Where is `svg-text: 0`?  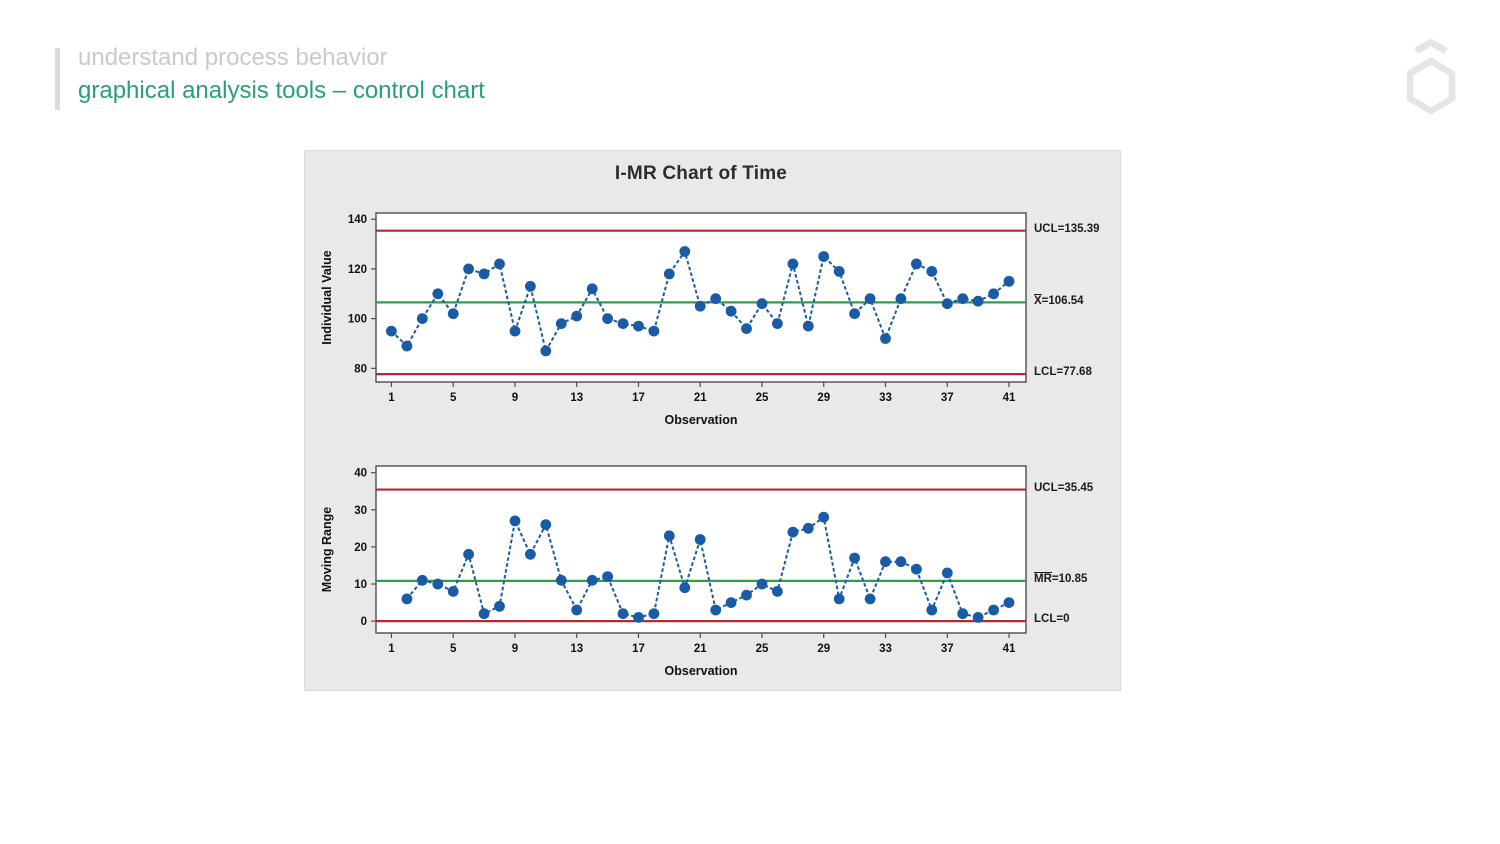 svg-text: 0 is located at coordinates (364, 622).